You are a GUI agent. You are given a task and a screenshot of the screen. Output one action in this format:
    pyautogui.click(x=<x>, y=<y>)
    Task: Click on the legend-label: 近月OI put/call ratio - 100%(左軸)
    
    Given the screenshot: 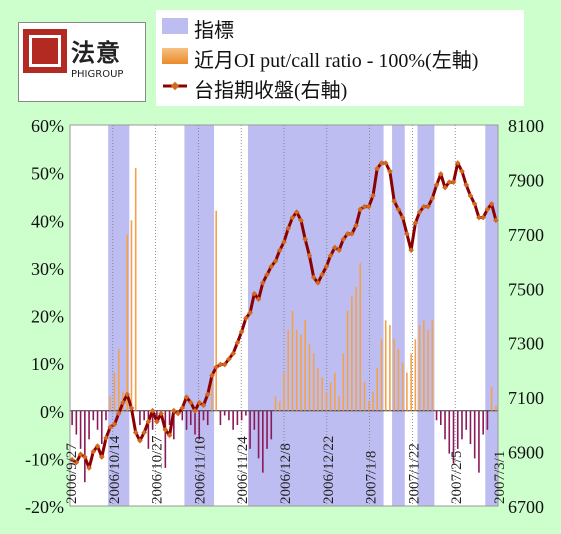 What is the action you would take?
    pyautogui.click(x=336, y=61)
    